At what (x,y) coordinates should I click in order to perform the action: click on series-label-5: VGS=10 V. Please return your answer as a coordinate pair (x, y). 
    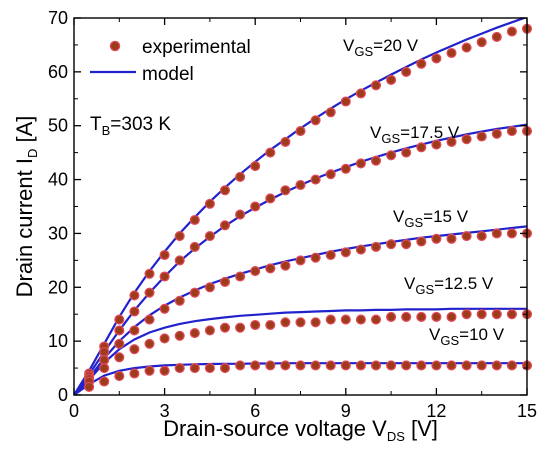
    Looking at the image, I should click on (467, 336).